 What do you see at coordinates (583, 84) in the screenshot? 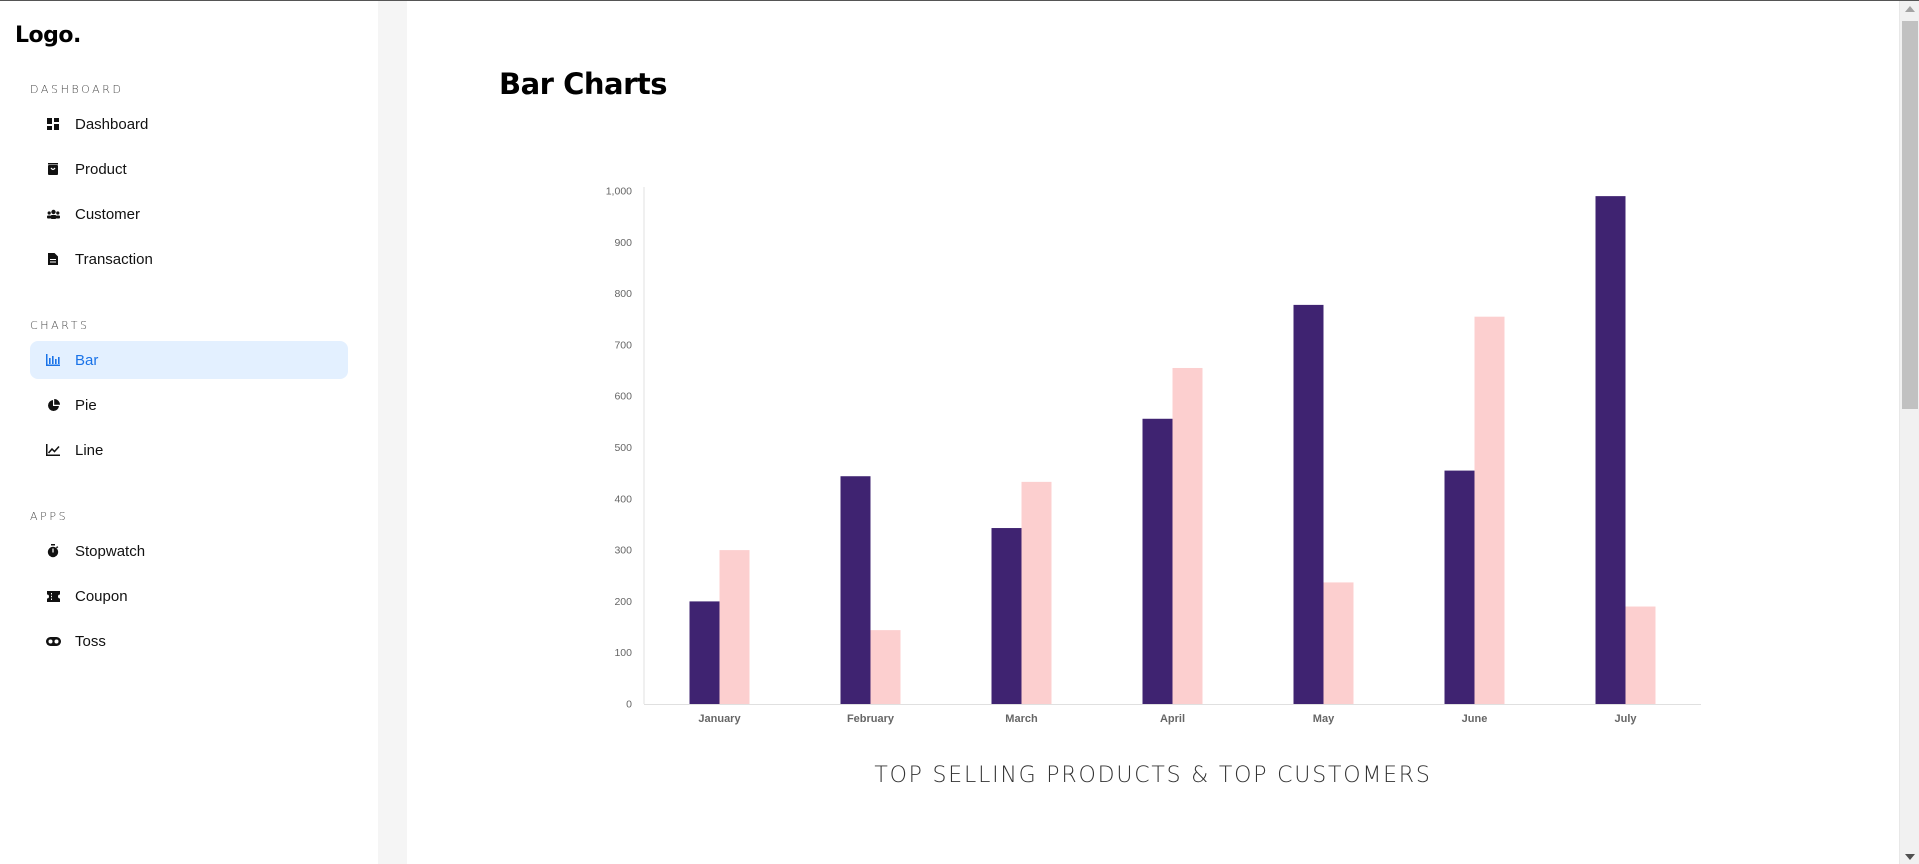
I see `page-title: Bar Charts` at bounding box center [583, 84].